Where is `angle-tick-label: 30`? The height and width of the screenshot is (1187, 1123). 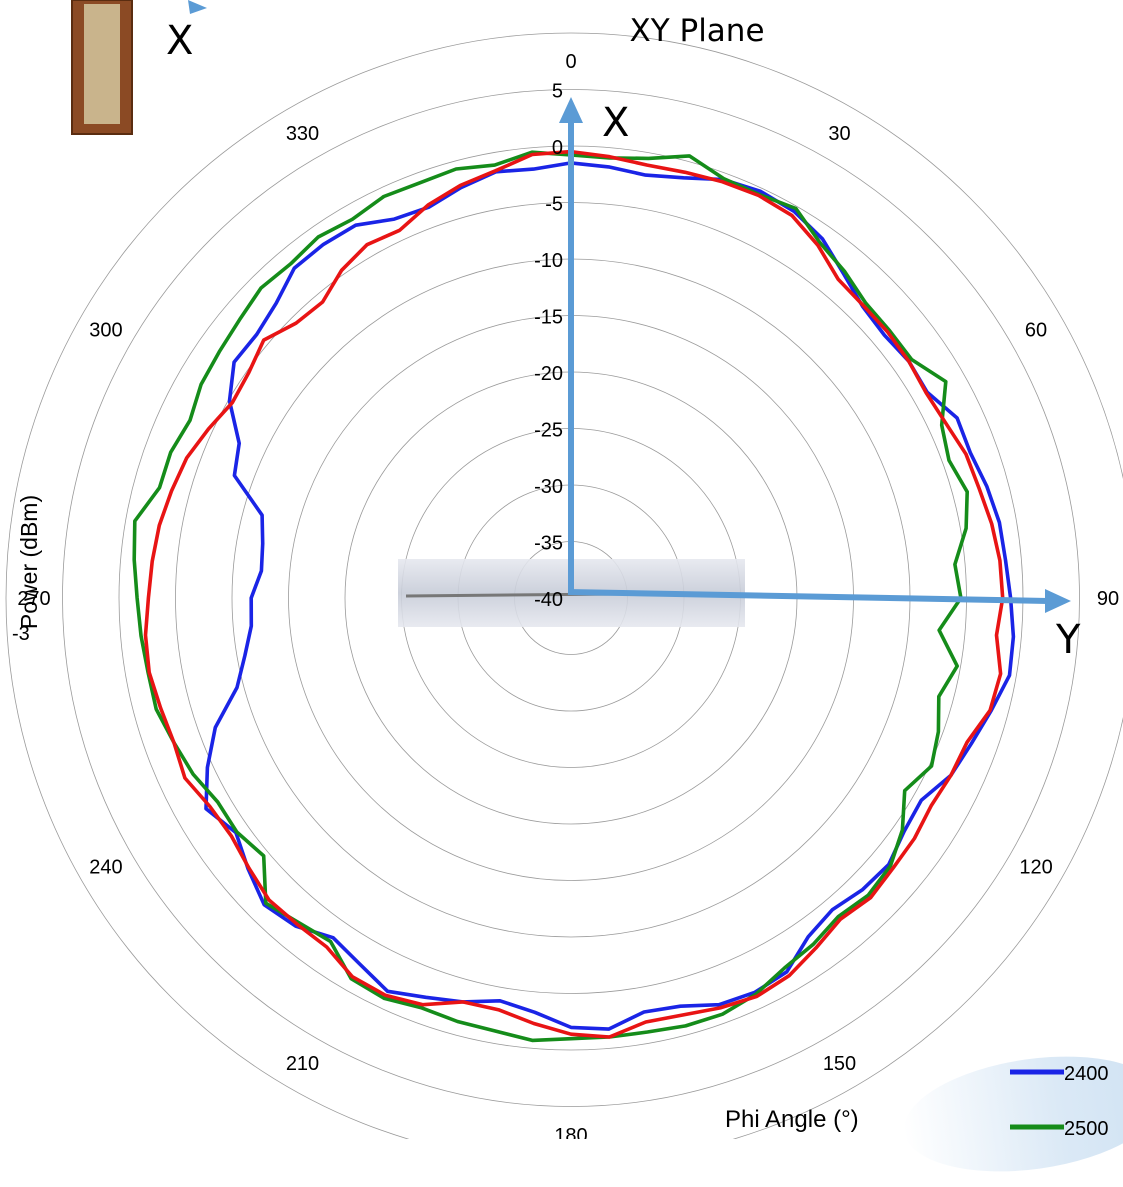 angle-tick-label: 30 is located at coordinates (839, 134).